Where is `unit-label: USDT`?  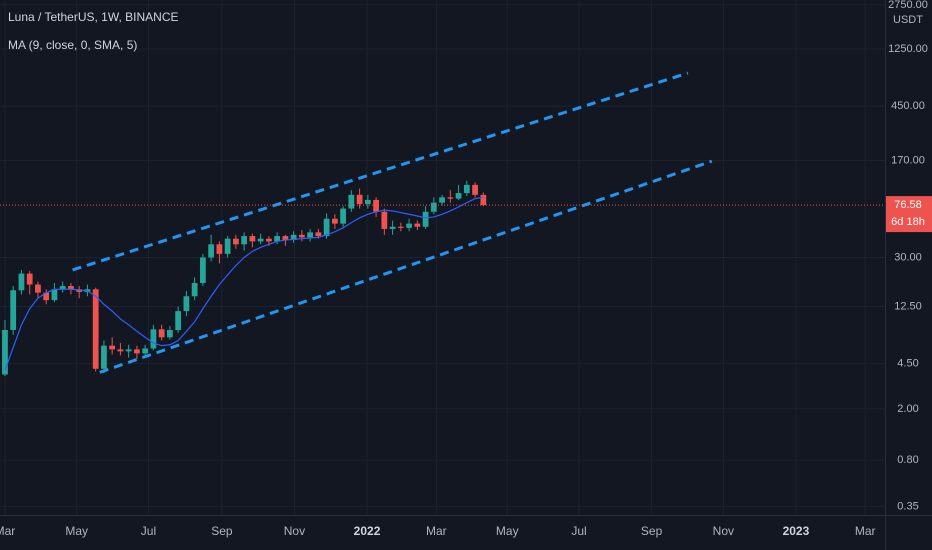
unit-label: USDT is located at coordinates (908, 20).